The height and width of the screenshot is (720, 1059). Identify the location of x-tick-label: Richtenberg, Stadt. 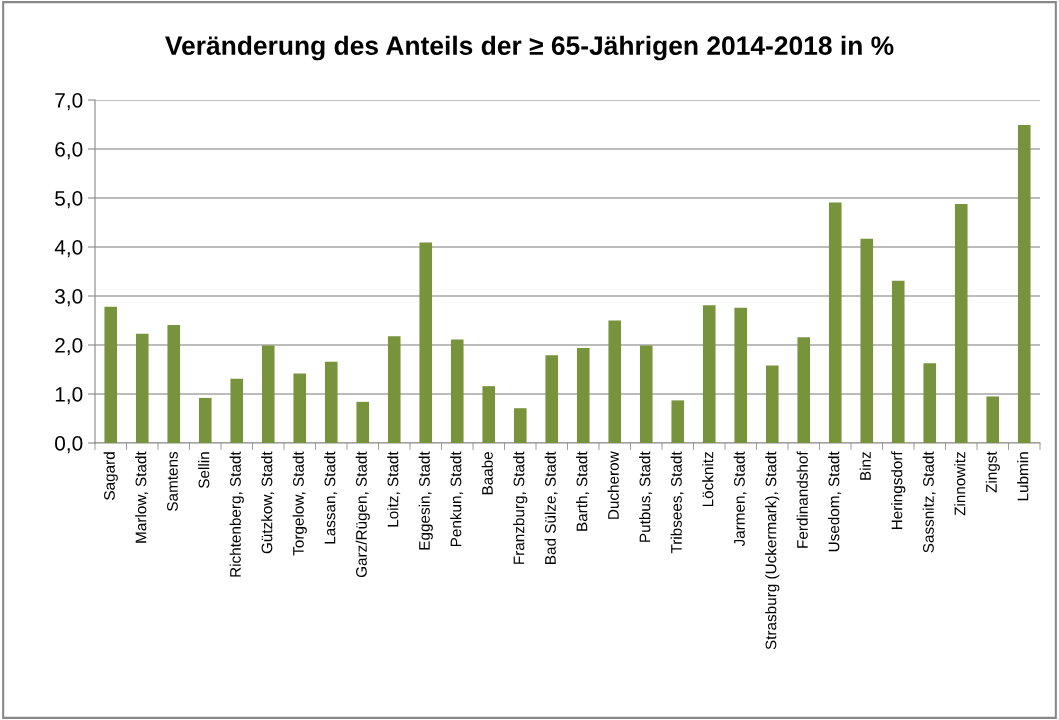
(236, 514).